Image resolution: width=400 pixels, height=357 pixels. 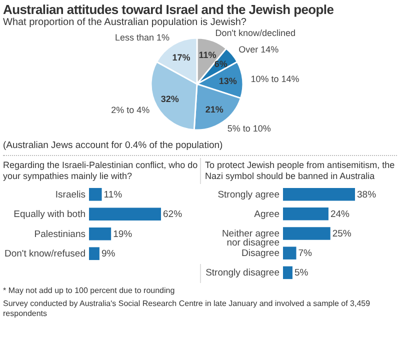 I want to click on data-label: 25%, so click(x=342, y=234).